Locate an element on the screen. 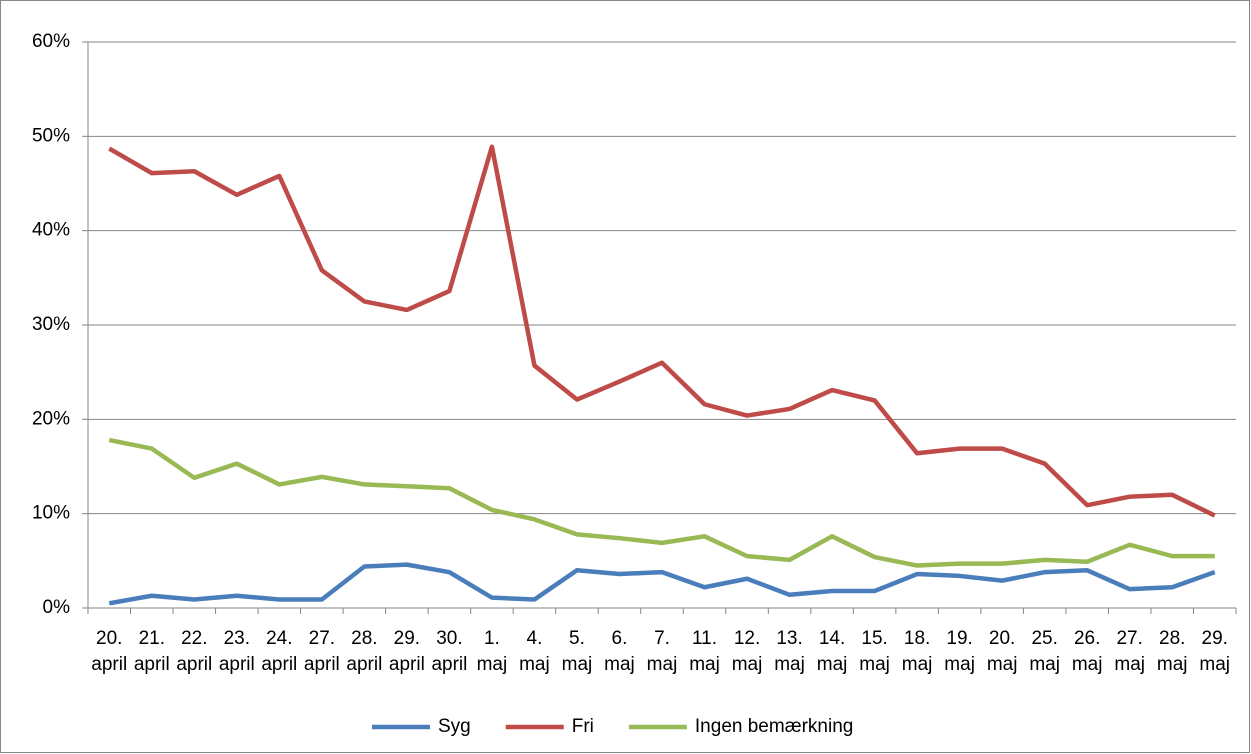 Image resolution: width=1251 pixels, height=754 pixels. x-tick-label: 25. maj is located at coordinates (1044, 651).